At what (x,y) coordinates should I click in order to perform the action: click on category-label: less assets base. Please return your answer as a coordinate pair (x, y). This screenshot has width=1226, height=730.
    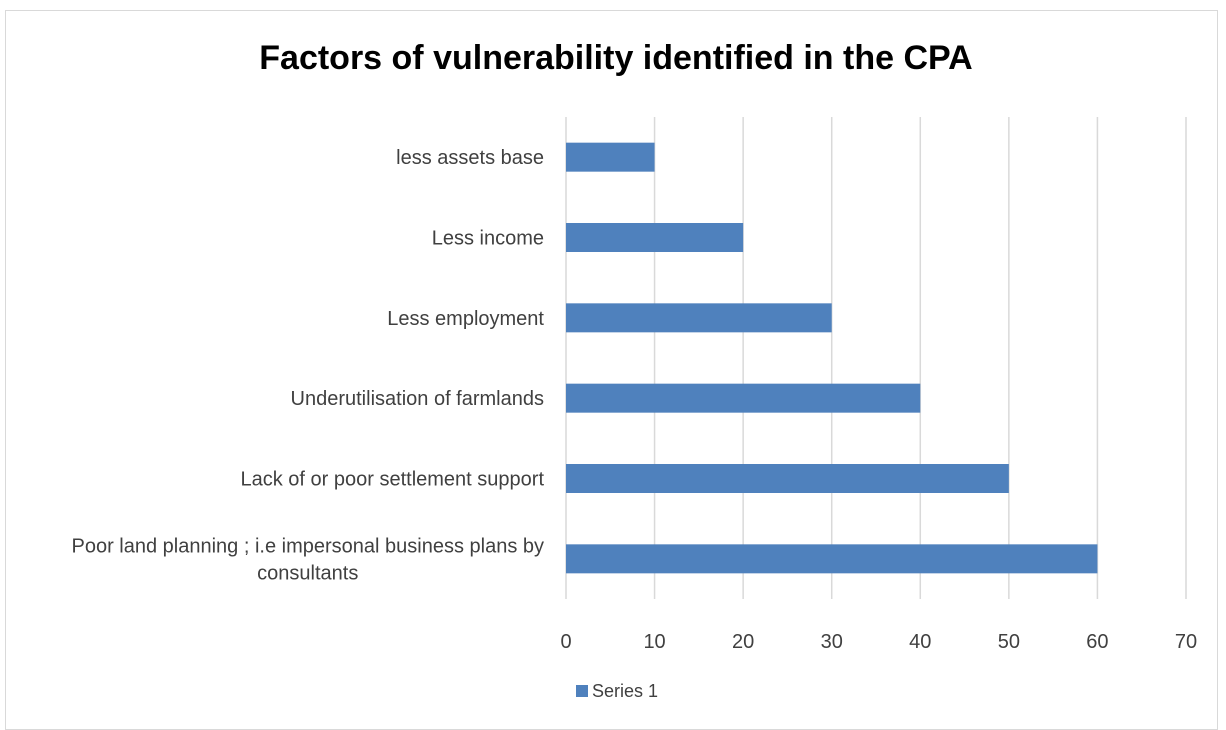
    Looking at the image, I should click on (470, 158).